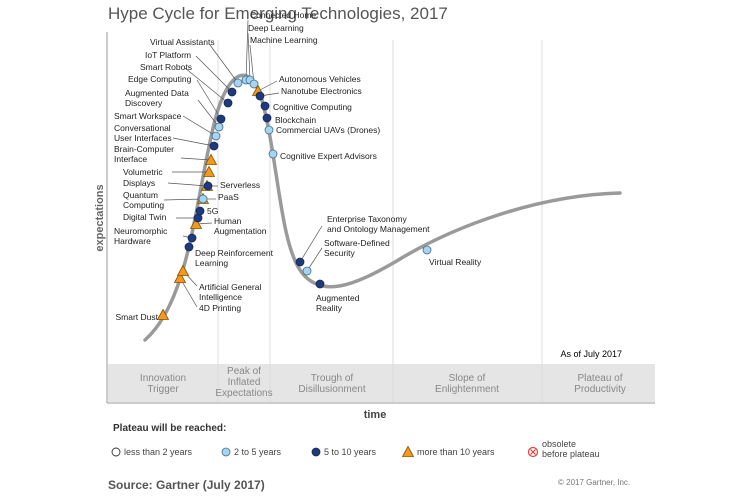 The image size is (750, 500). Describe the element at coordinates (381, 383) in the screenshot. I see `phase-band-bg` at that location.